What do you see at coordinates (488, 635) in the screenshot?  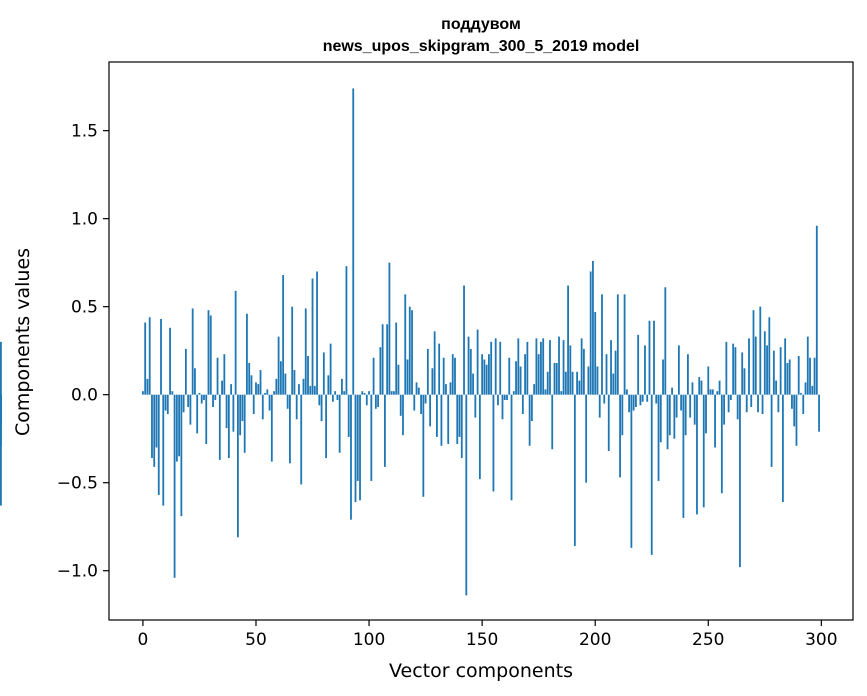 I see `x-axis-ticks: 0 50 100 150 200 250 300` at bounding box center [488, 635].